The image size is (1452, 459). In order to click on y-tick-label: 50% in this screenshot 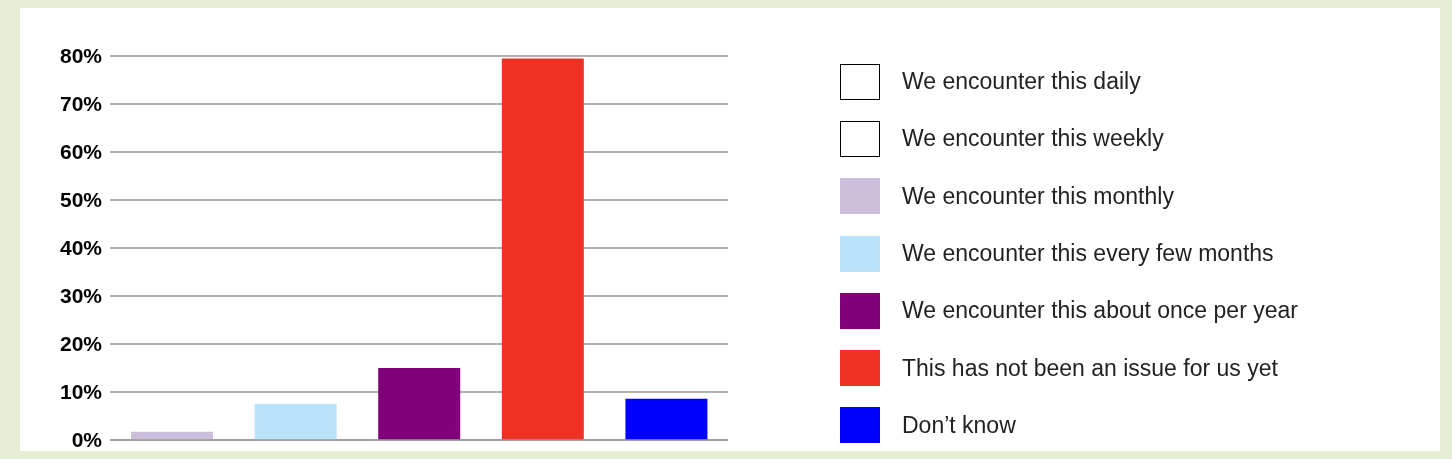, I will do `click(81, 200)`.